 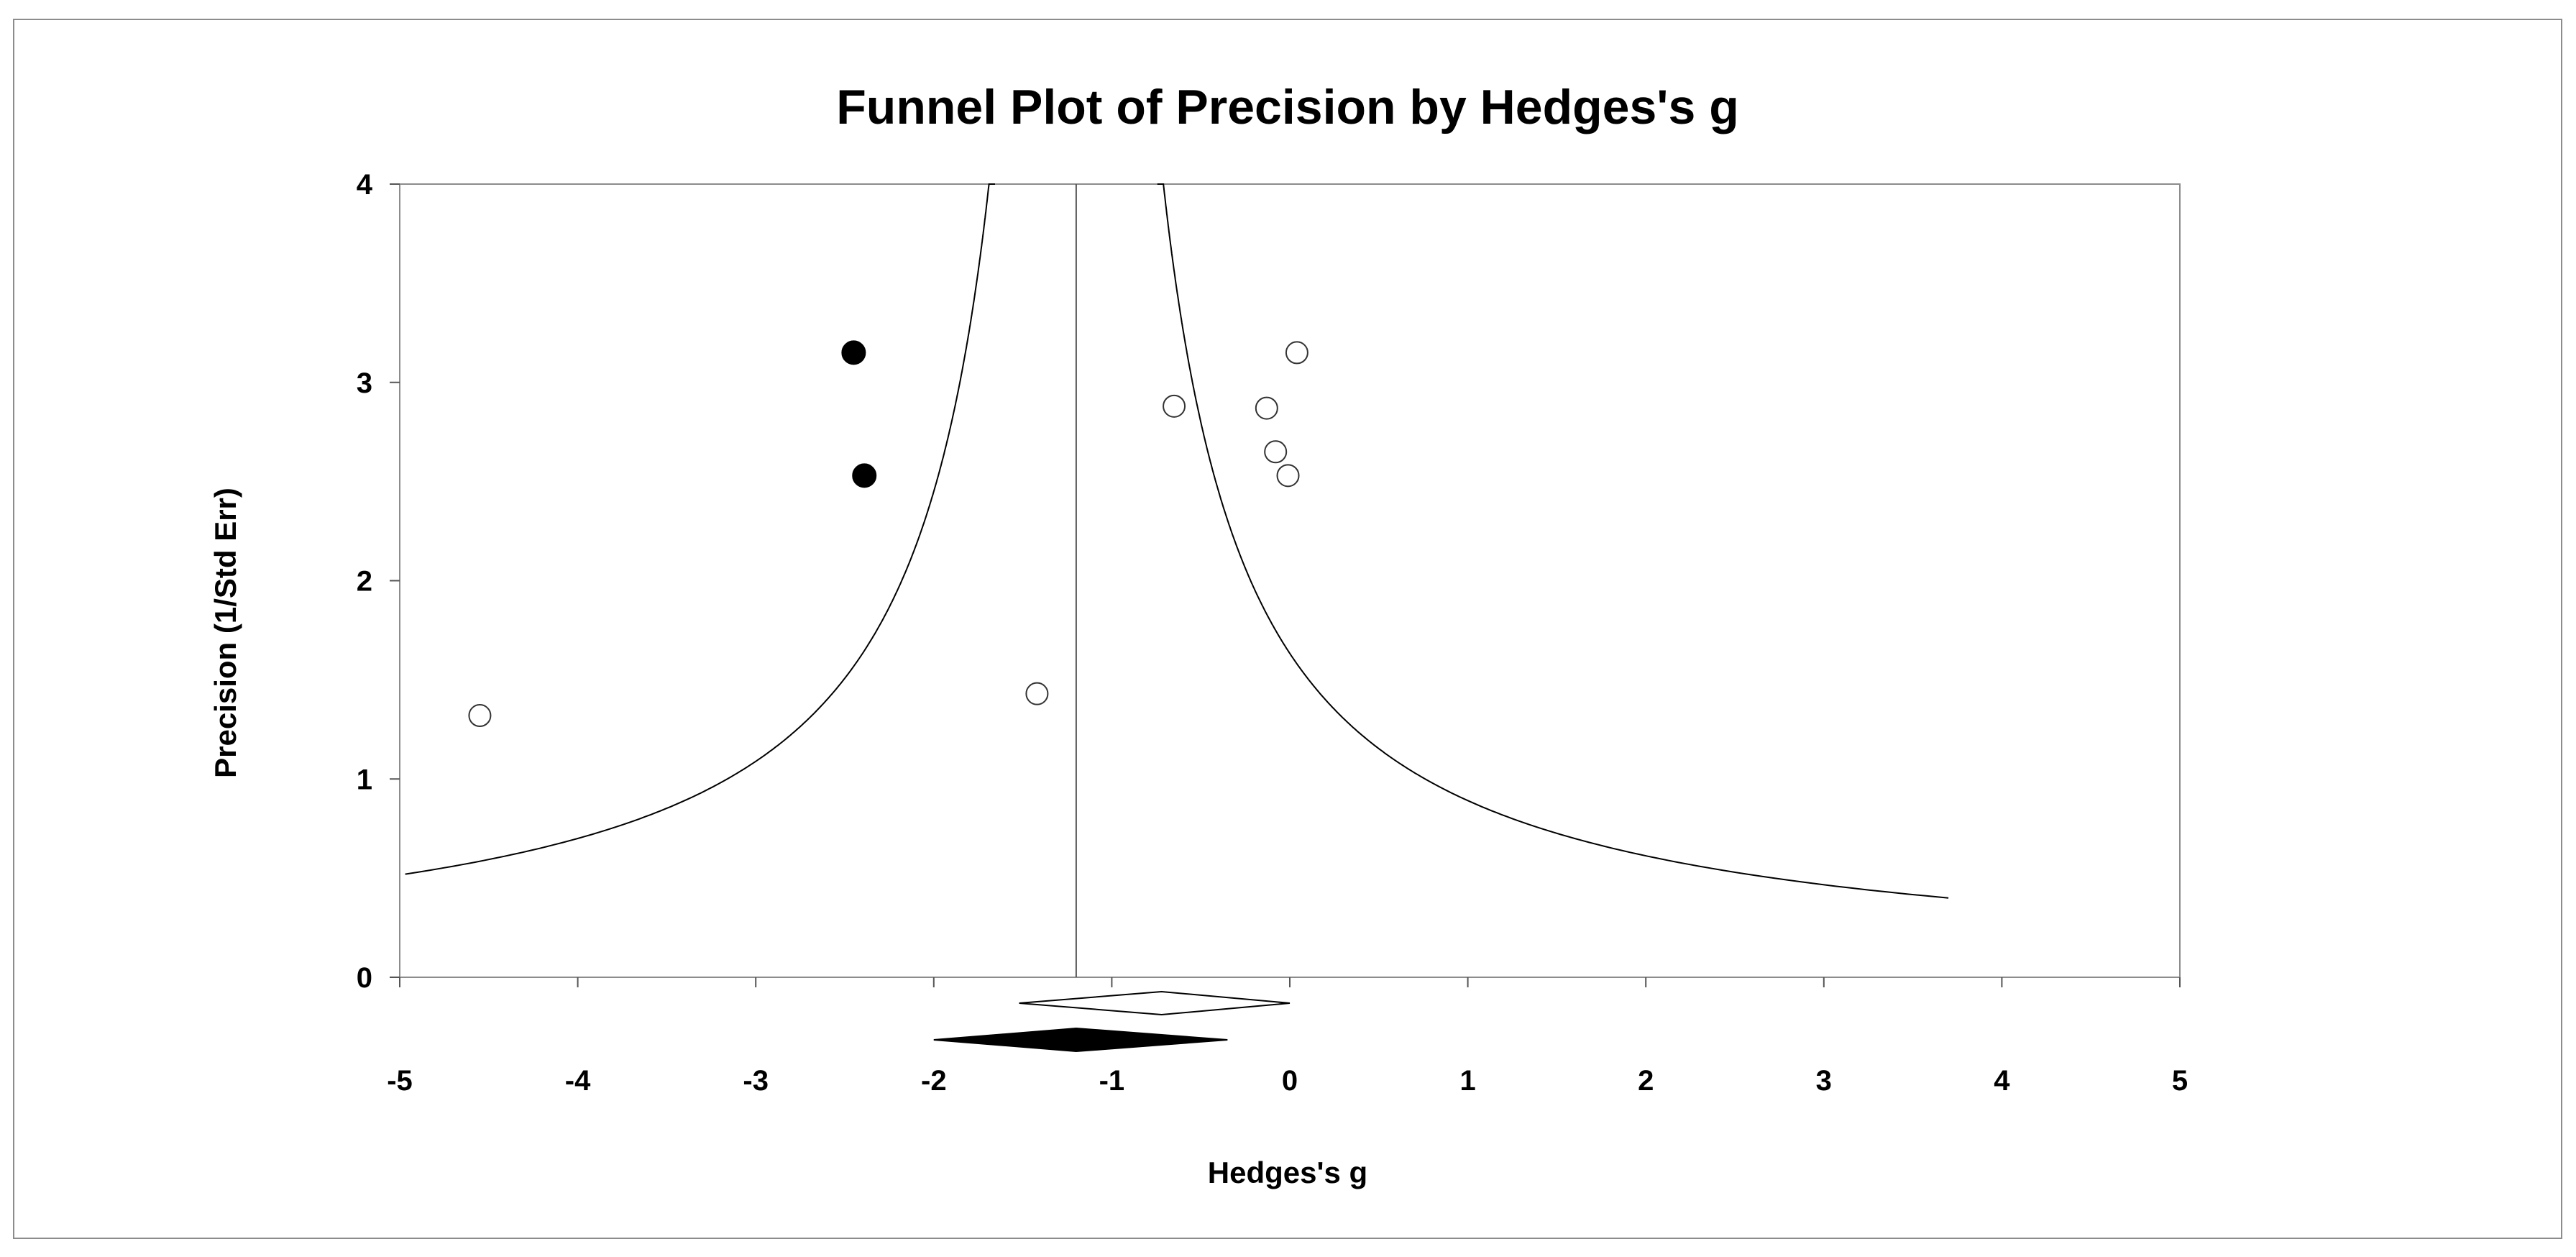 What do you see at coordinates (1467, 1081) in the screenshot?
I see `x-tick-label: 1` at bounding box center [1467, 1081].